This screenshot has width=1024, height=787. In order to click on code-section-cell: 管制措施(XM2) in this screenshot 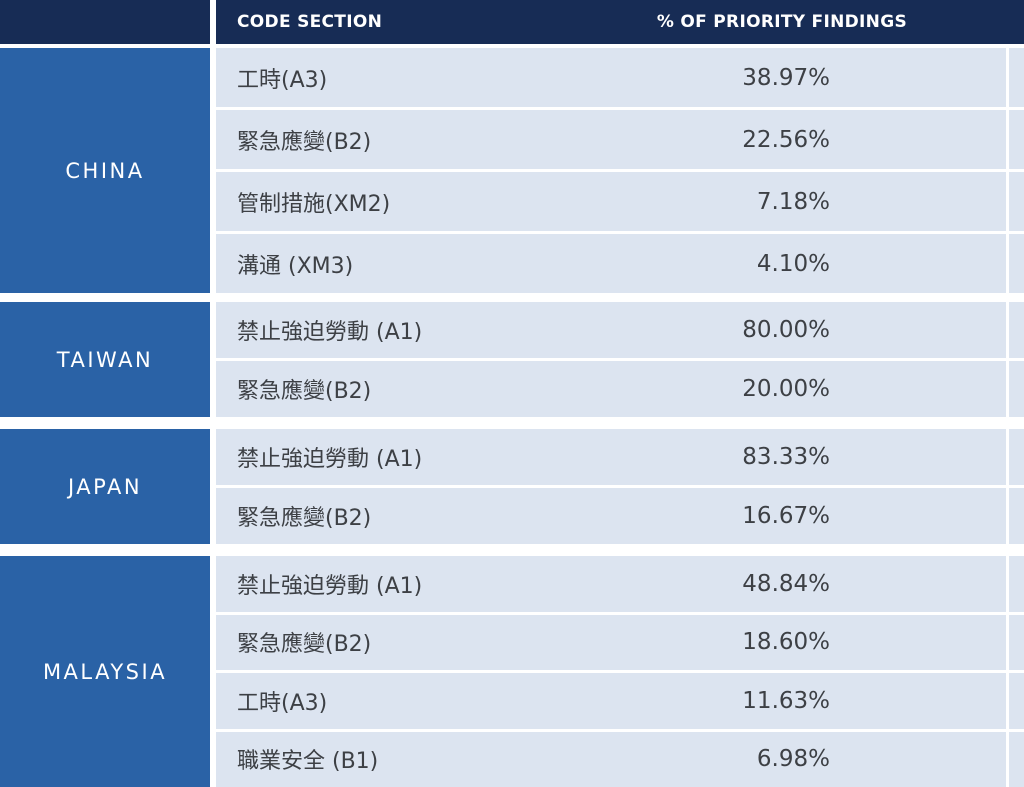, I will do `click(314, 204)`.